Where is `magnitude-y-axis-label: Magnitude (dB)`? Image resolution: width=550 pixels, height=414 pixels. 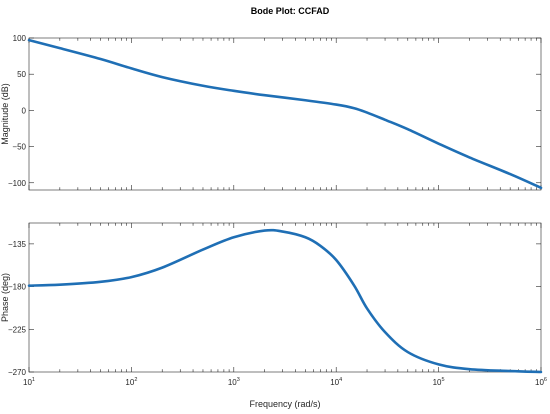
magnitude-y-axis-label: Magnitude (dB) is located at coordinates (5, 114).